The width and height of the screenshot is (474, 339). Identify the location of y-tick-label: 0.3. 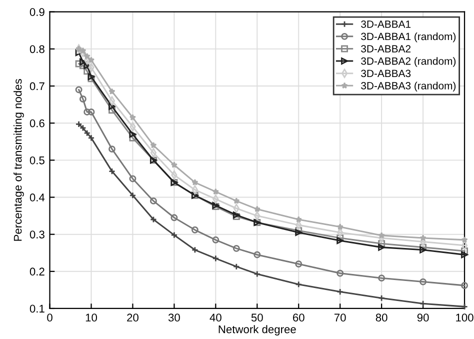
(37, 234).